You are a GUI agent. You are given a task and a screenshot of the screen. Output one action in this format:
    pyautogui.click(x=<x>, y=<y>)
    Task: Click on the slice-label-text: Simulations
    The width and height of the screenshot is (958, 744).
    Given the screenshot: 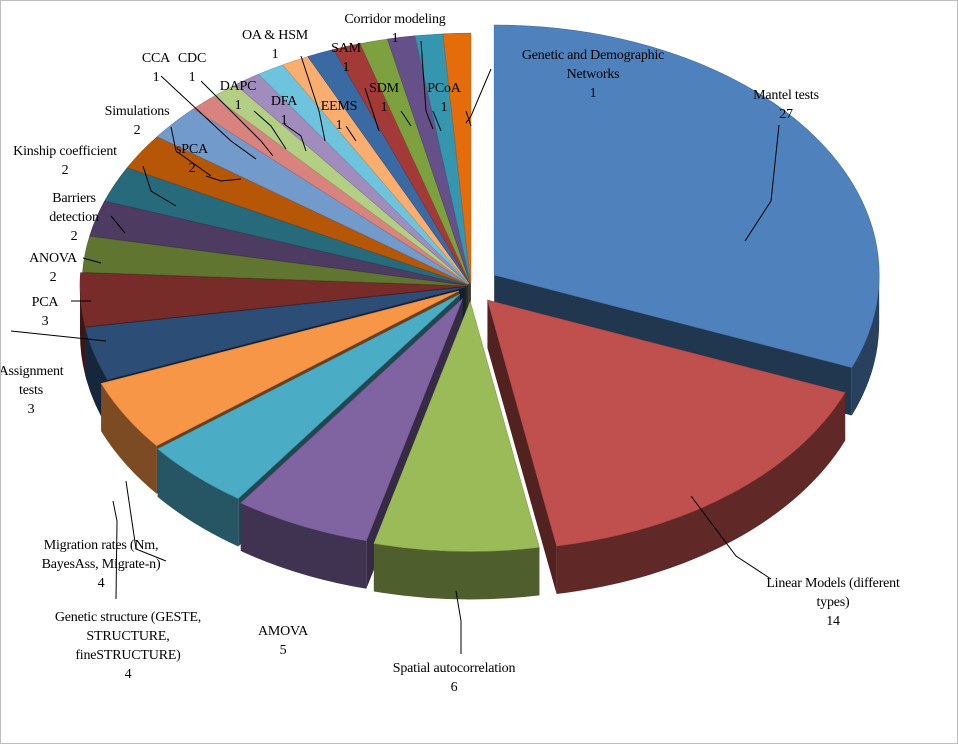 What is the action you would take?
    pyautogui.click(x=137, y=111)
    